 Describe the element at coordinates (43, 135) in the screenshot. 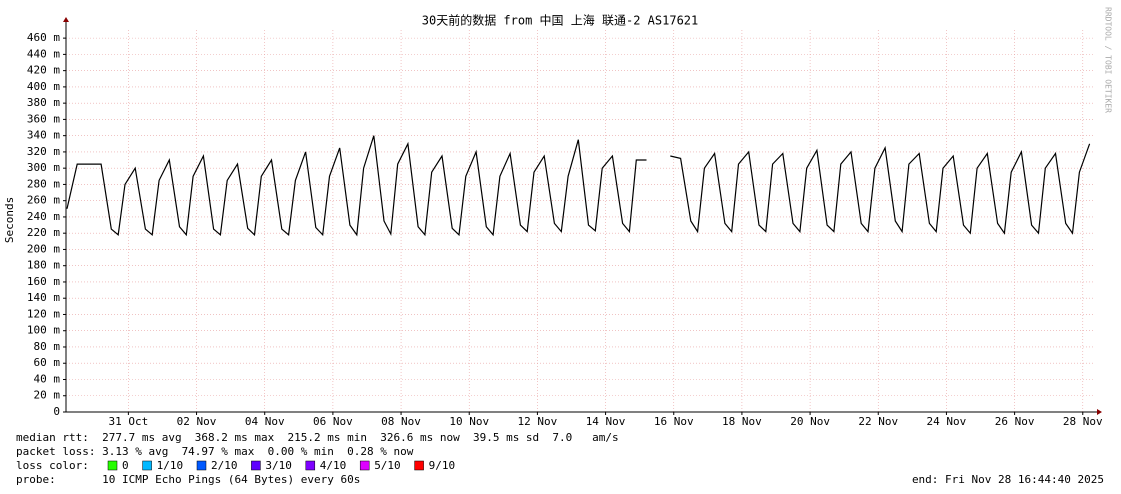

I see `y-tick-label: 340 m` at that location.